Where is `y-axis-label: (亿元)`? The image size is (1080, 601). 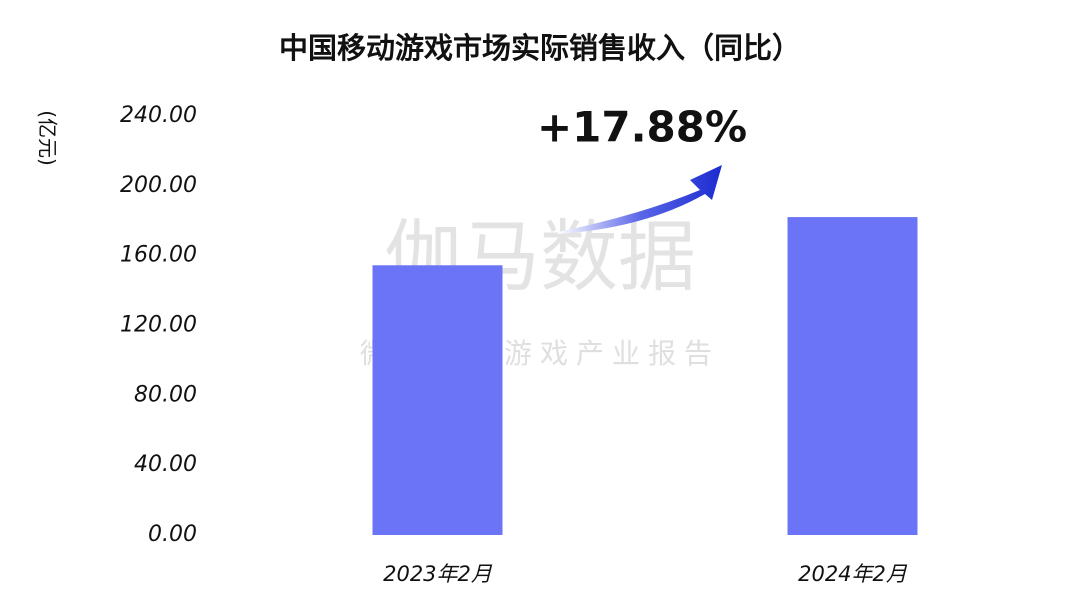 y-axis-label: (亿元) is located at coordinates (48, 138).